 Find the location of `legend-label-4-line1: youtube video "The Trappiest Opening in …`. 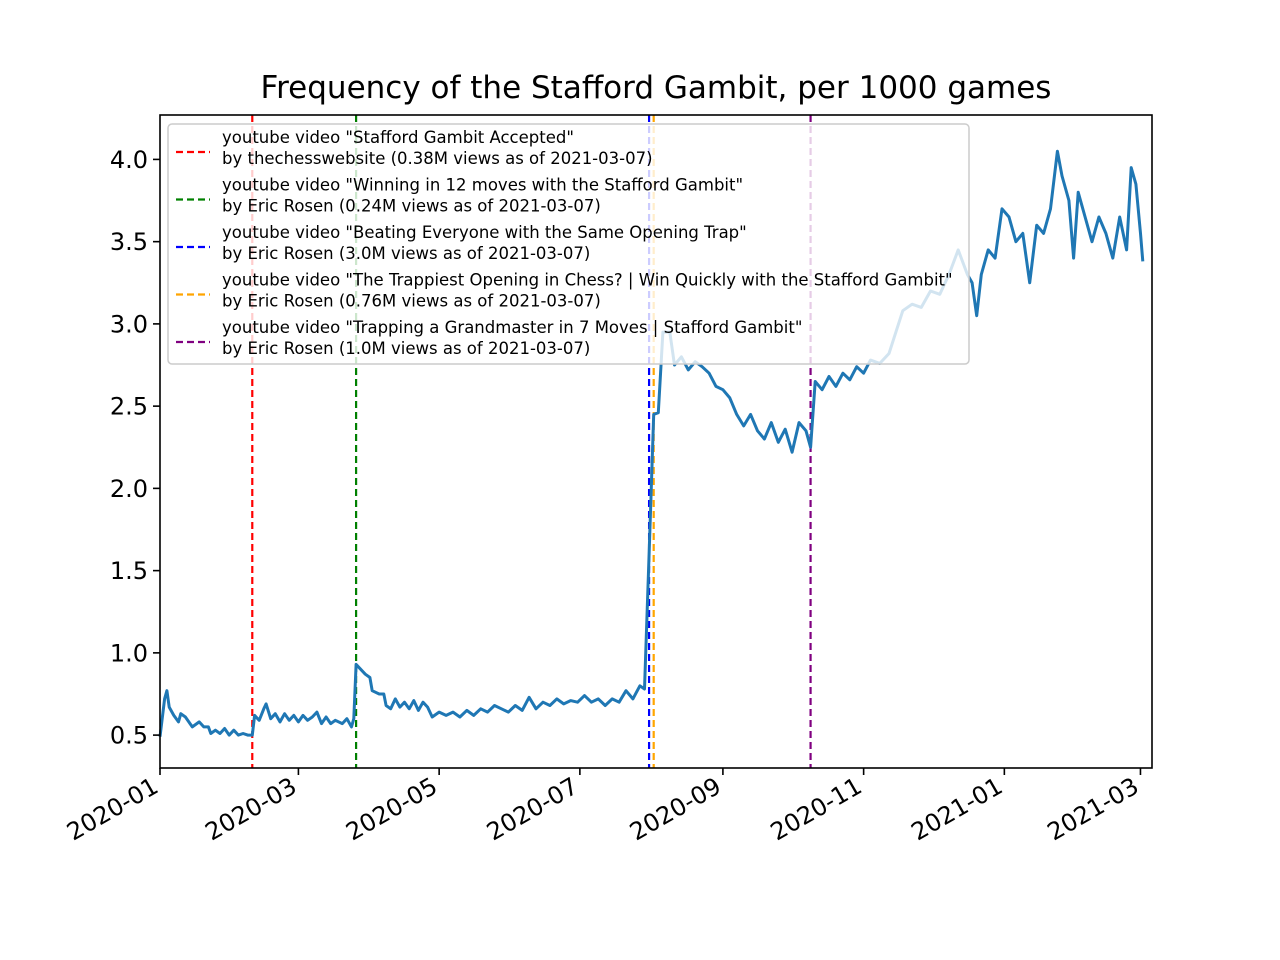

legend-label-4-line1: youtube video "The Trappiest Opening in … is located at coordinates (587, 280).